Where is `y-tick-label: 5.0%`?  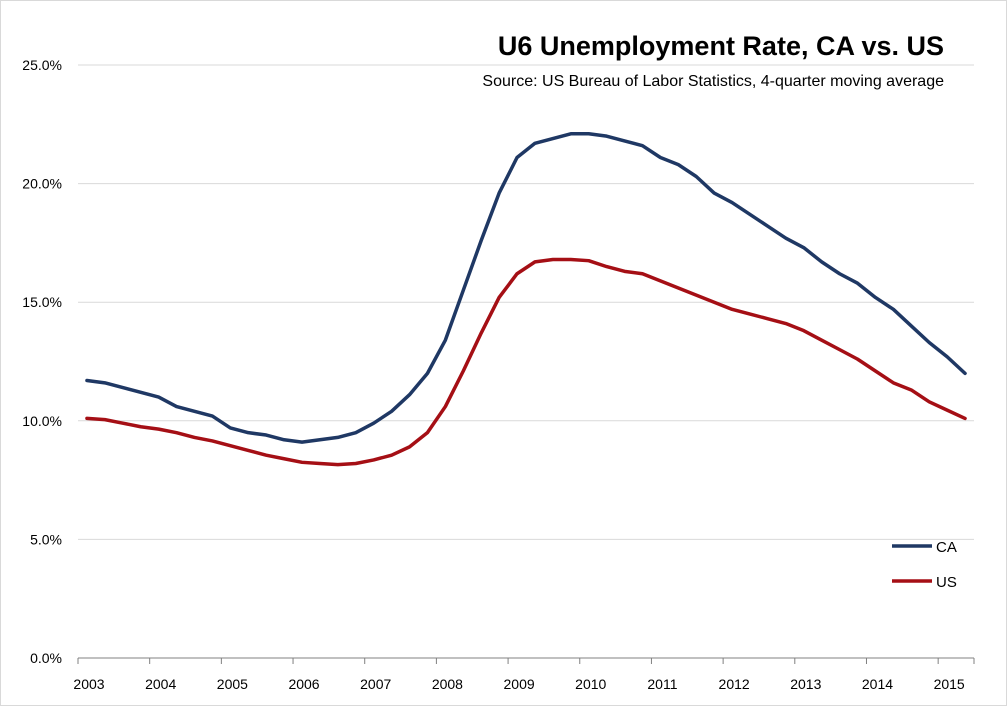 y-tick-label: 5.0% is located at coordinates (46, 539).